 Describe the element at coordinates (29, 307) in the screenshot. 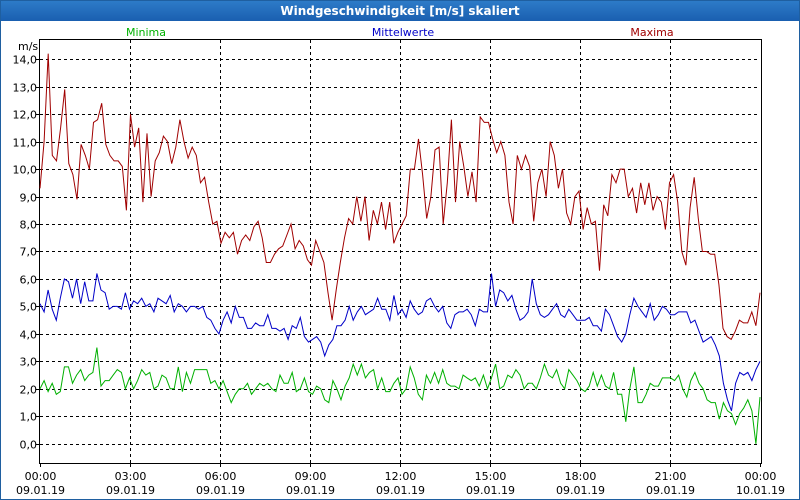

I see `y-tick-label: 5,0` at that location.